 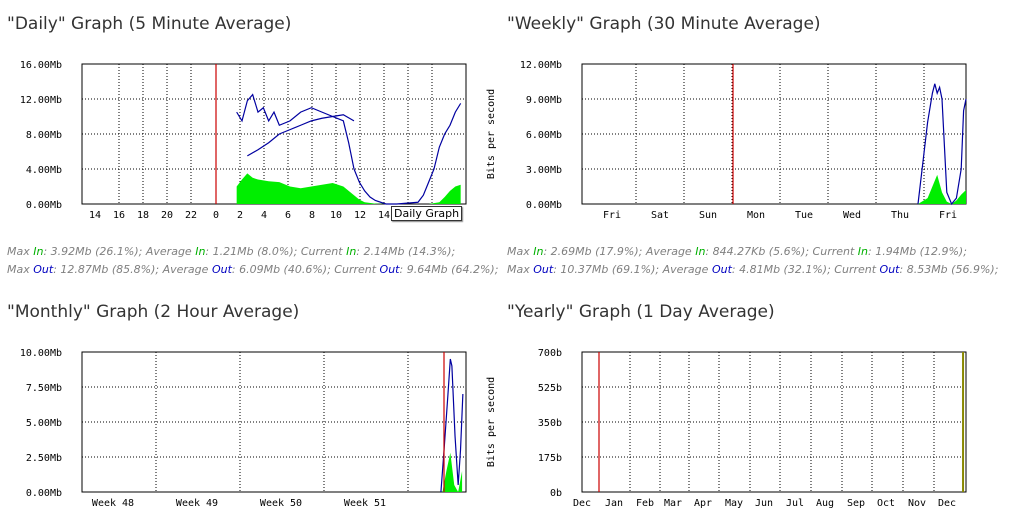 I want to click on weekly-in-avg: 844.27Kb (5.6%), so click(x=759, y=251).